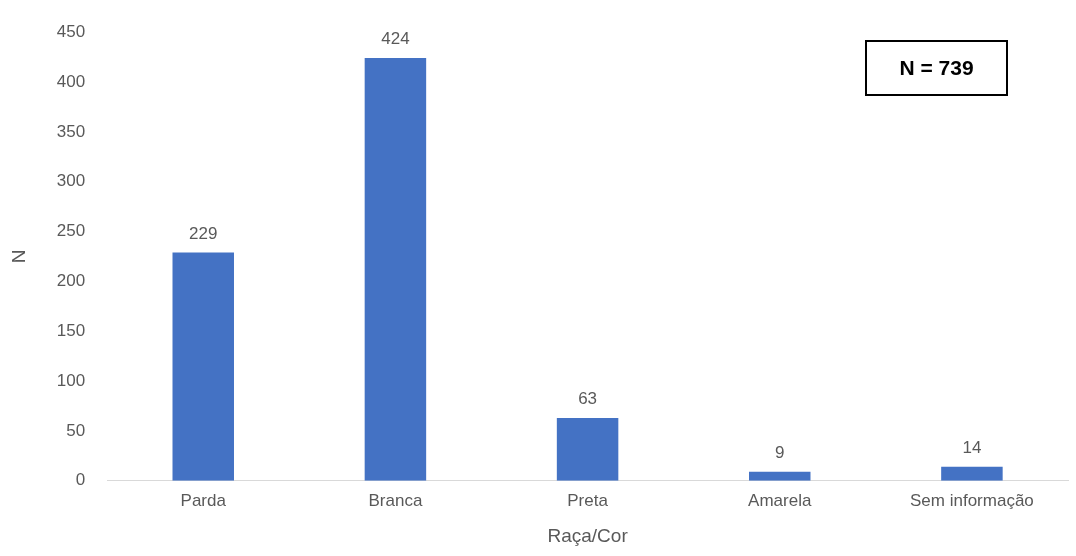  What do you see at coordinates (71, 31) in the screenshot?
I see `y-tick-label: 450` at bounding box center [71, 31].